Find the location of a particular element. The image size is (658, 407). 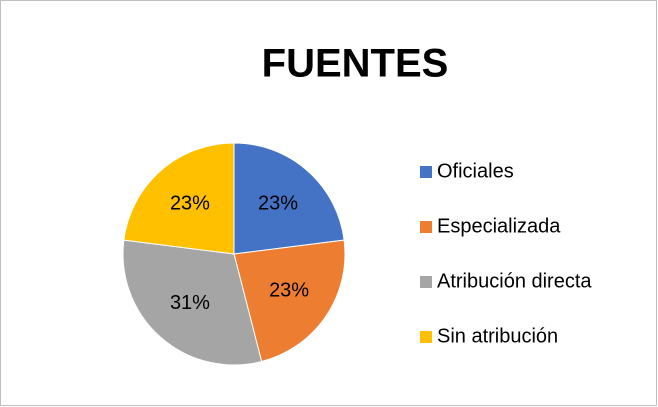

legend-label: Sin atribución is located at coordinates (497, 336).